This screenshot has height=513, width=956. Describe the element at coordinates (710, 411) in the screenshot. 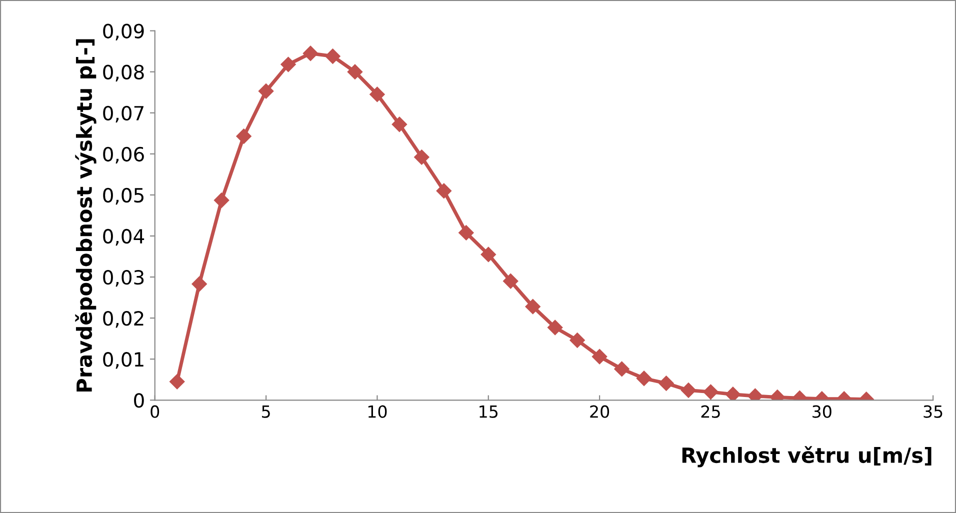

I see `x-tick-label: 25` at that location.